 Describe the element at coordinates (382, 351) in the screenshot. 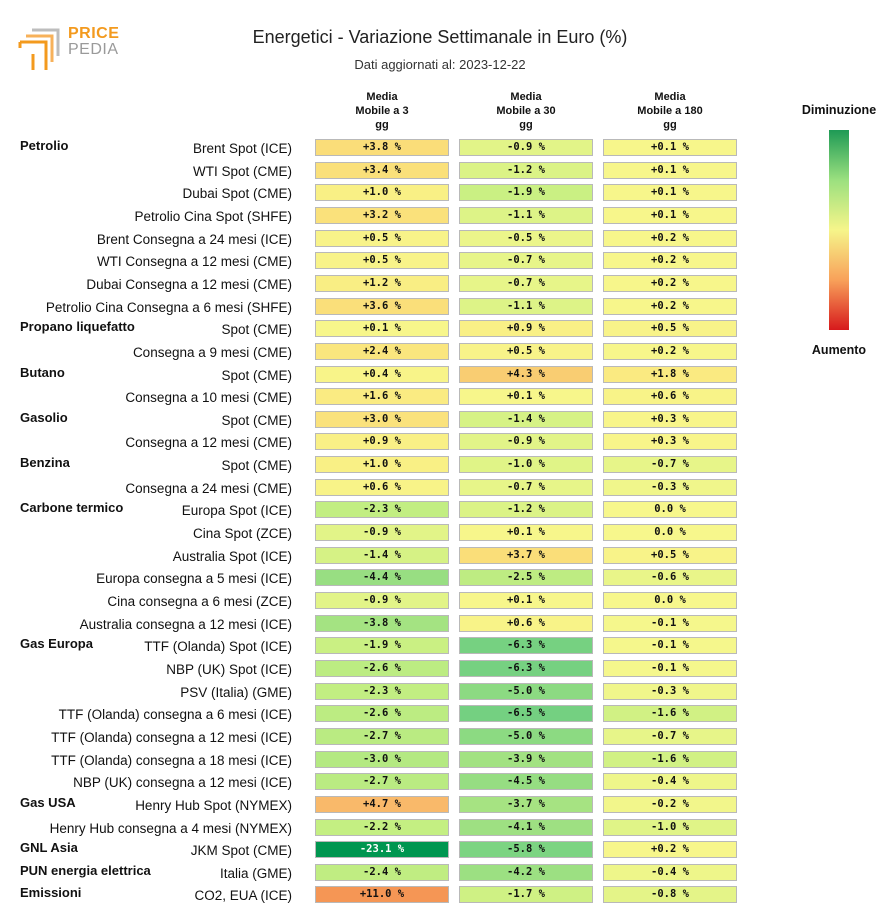

I see `heatmap-cell: +2.4 %` at that location.